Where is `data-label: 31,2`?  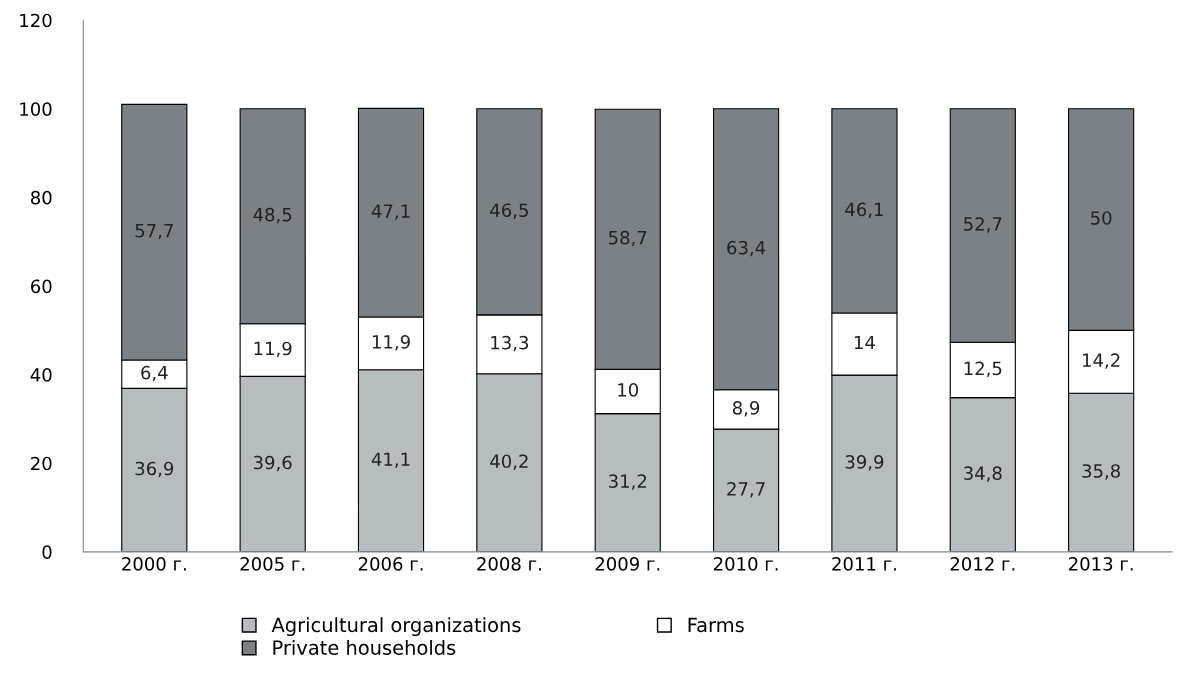 data-label: 31,2 is located at coordinates (628, 482).